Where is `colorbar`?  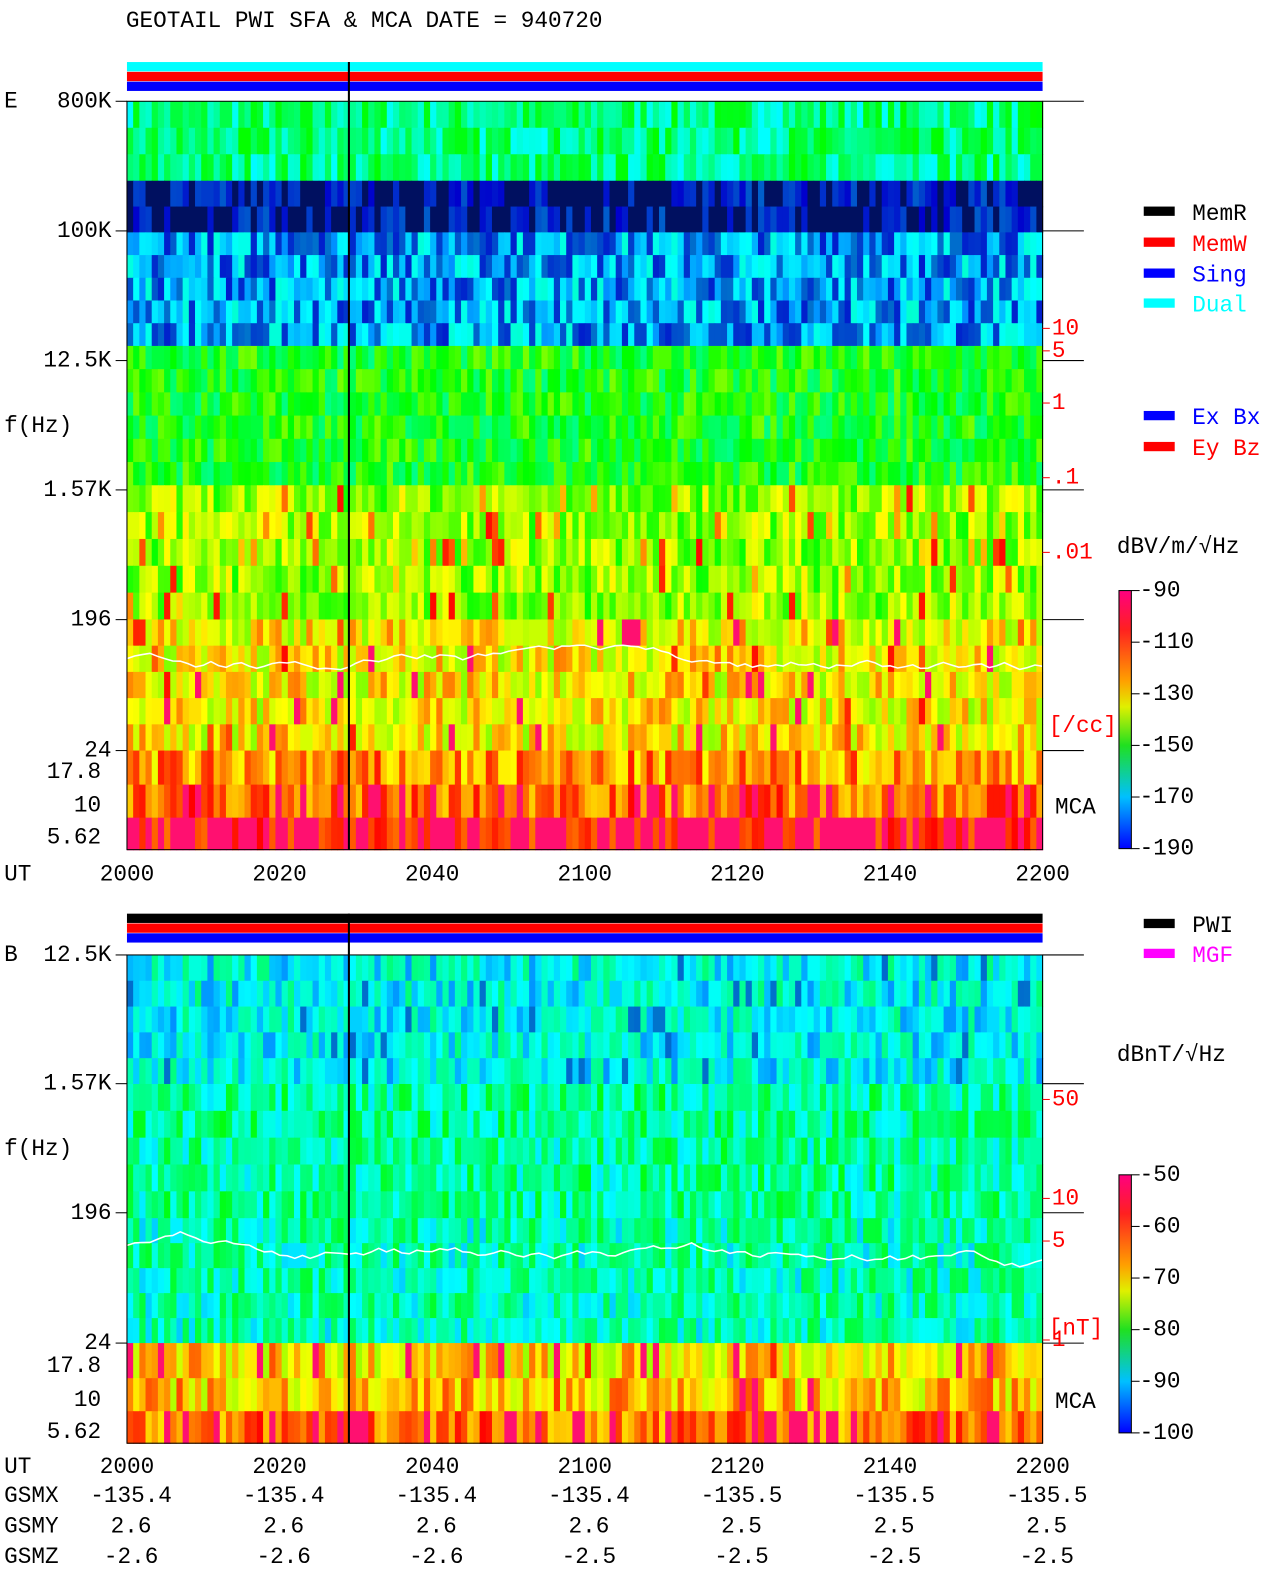
colorbar is located at coordinates (1125, 720).